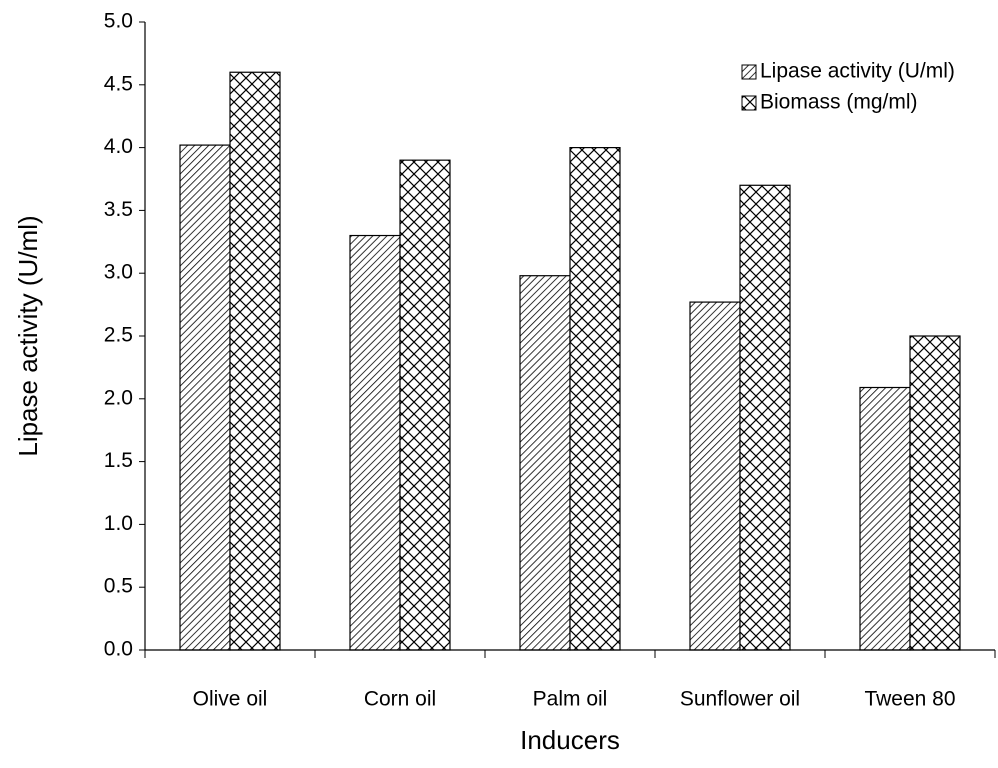 The width and height of the screenshot is (998, 768). I want to click on x-axis-title: Inducers, so click(570, 740).